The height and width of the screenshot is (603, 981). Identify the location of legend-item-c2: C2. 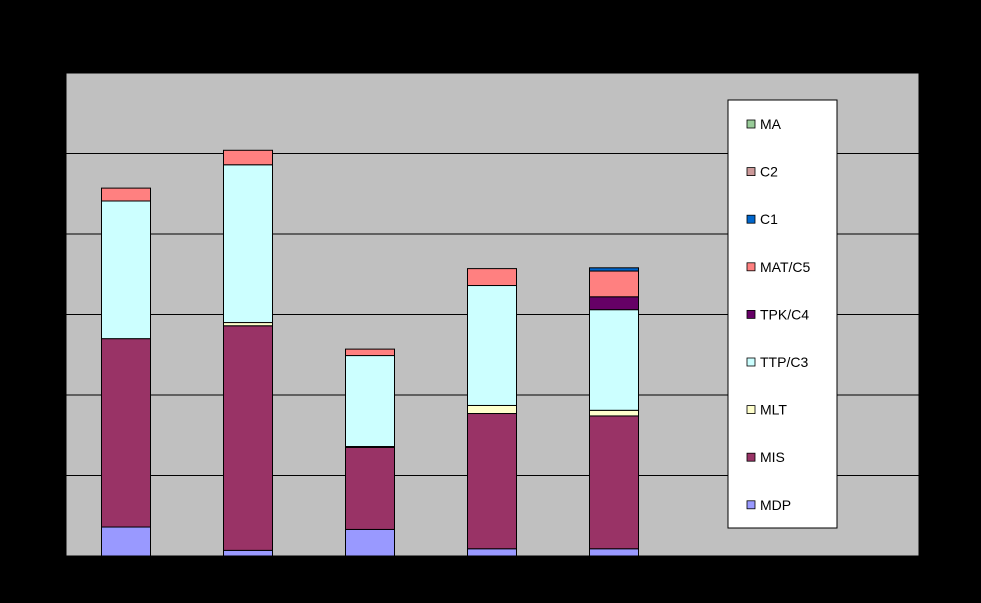
(762, 172).